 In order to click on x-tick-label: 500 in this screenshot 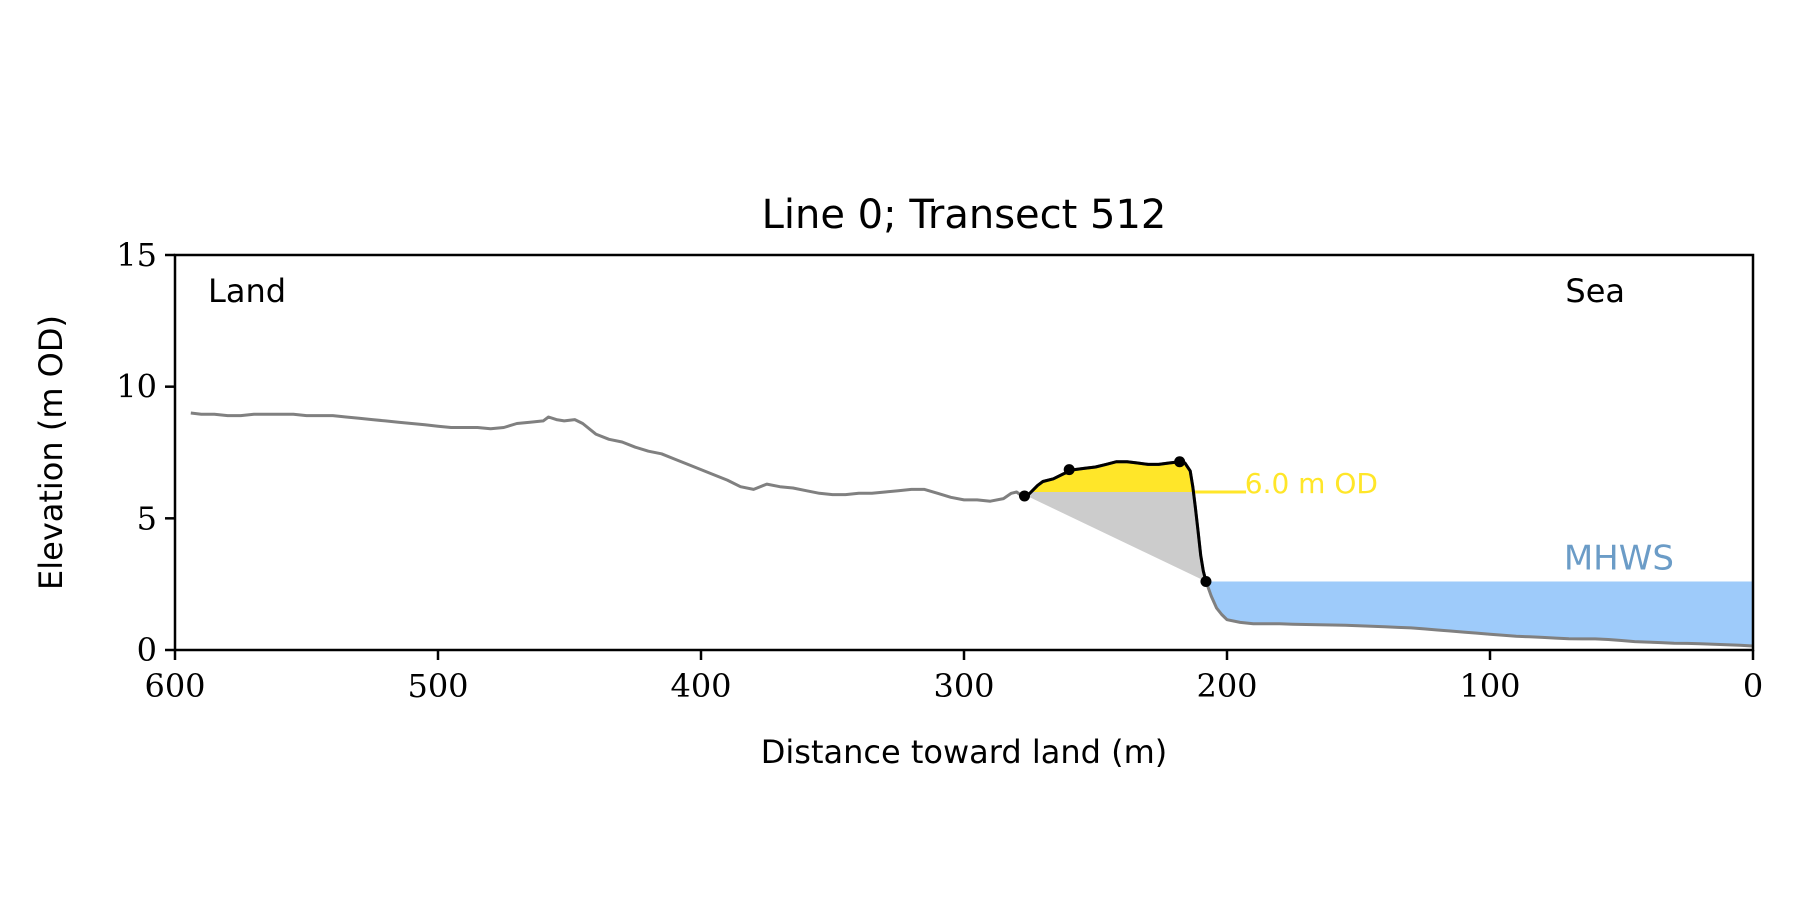, I will do `click(437, 686)`.